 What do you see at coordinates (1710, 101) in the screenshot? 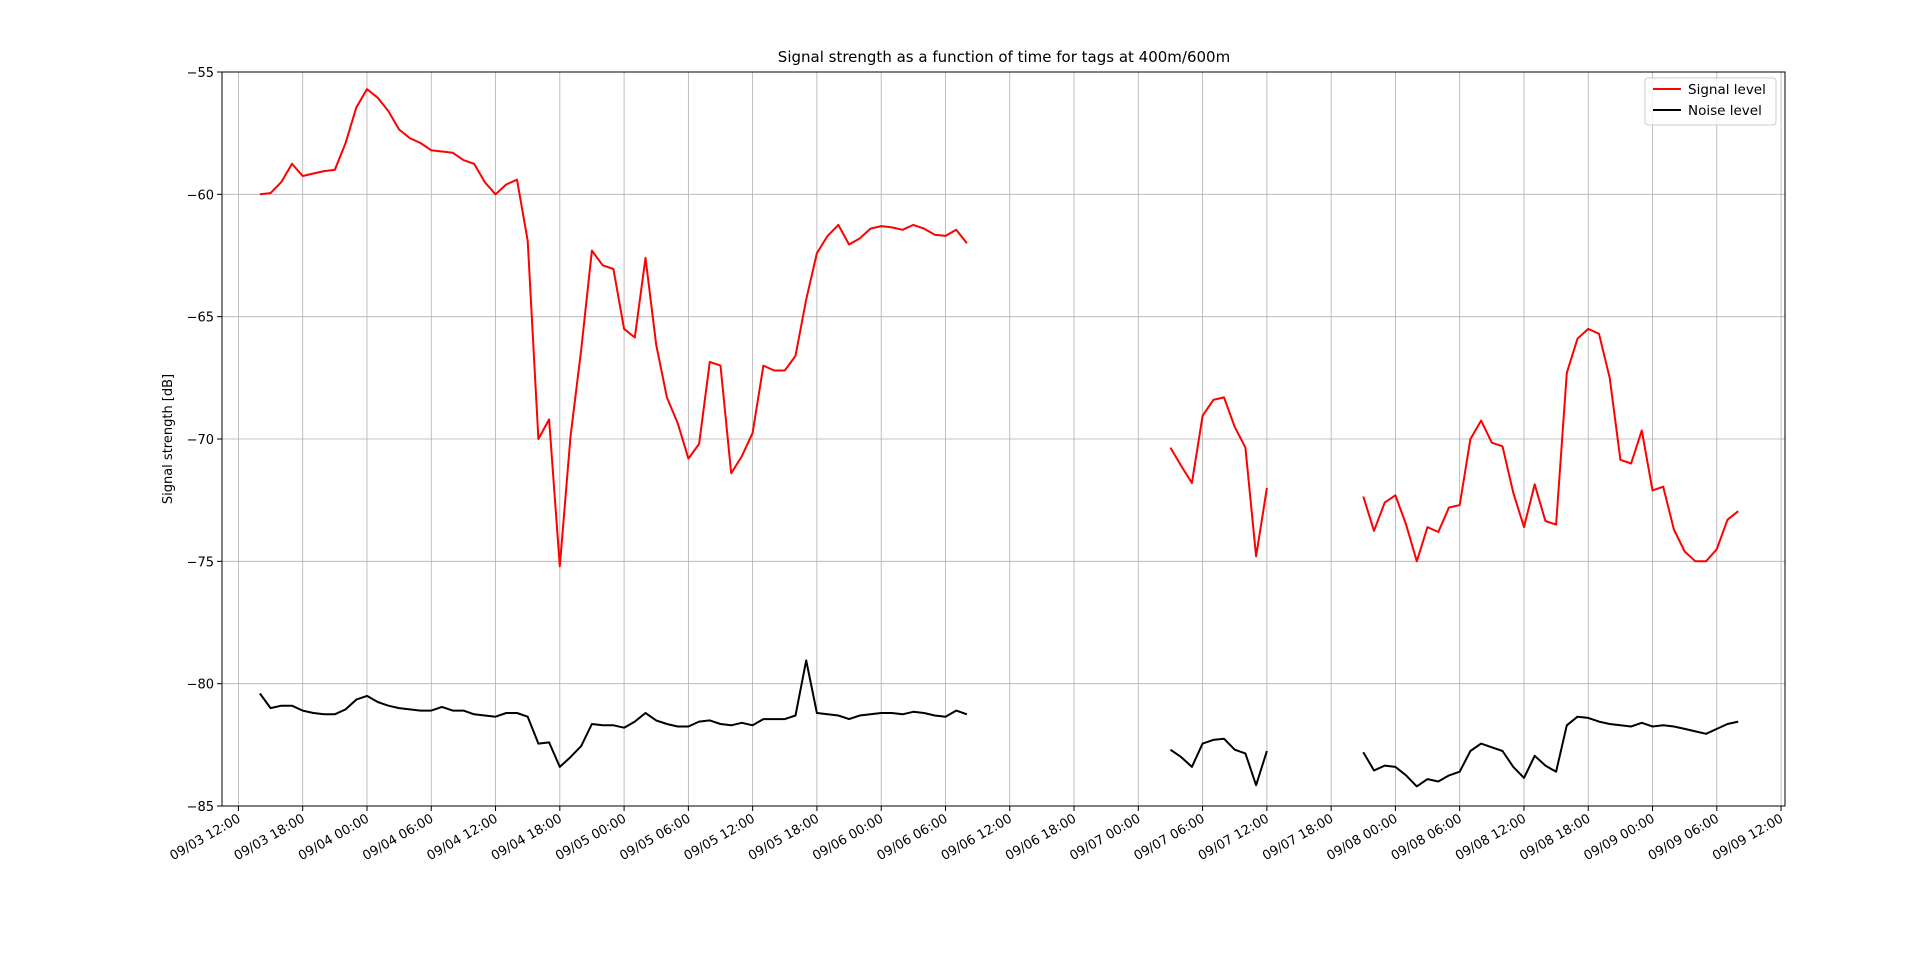
I see `legend: Signal level Noise level` at bounding box center [1710, 101].